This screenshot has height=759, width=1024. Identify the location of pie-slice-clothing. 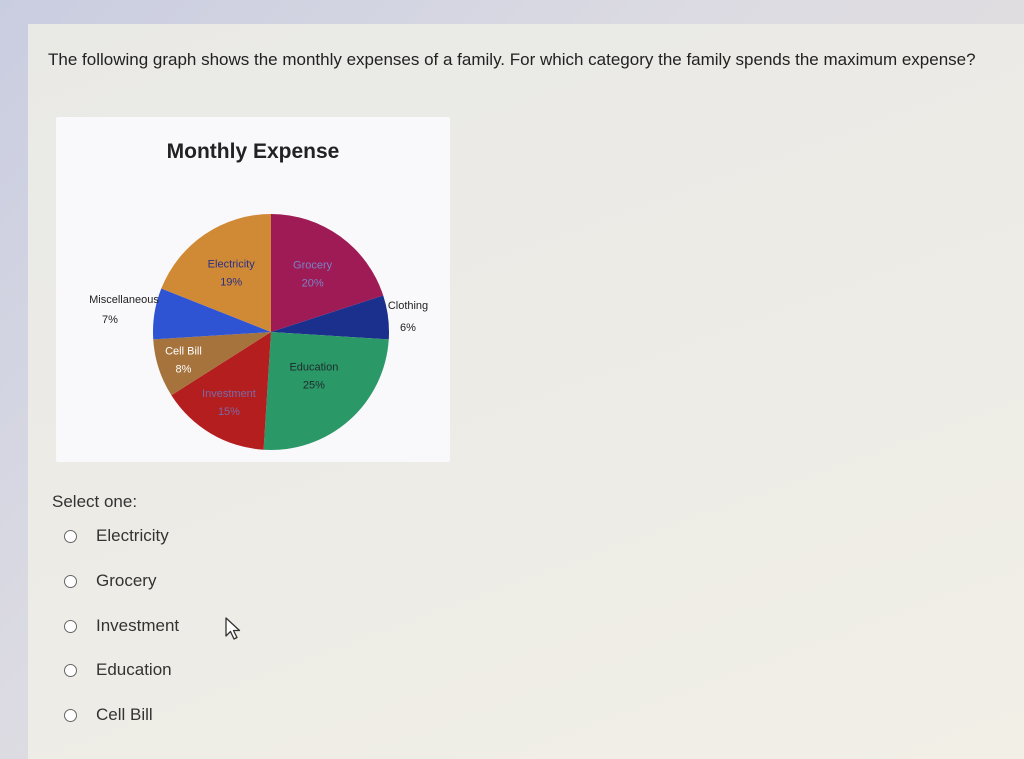
(330, 317).